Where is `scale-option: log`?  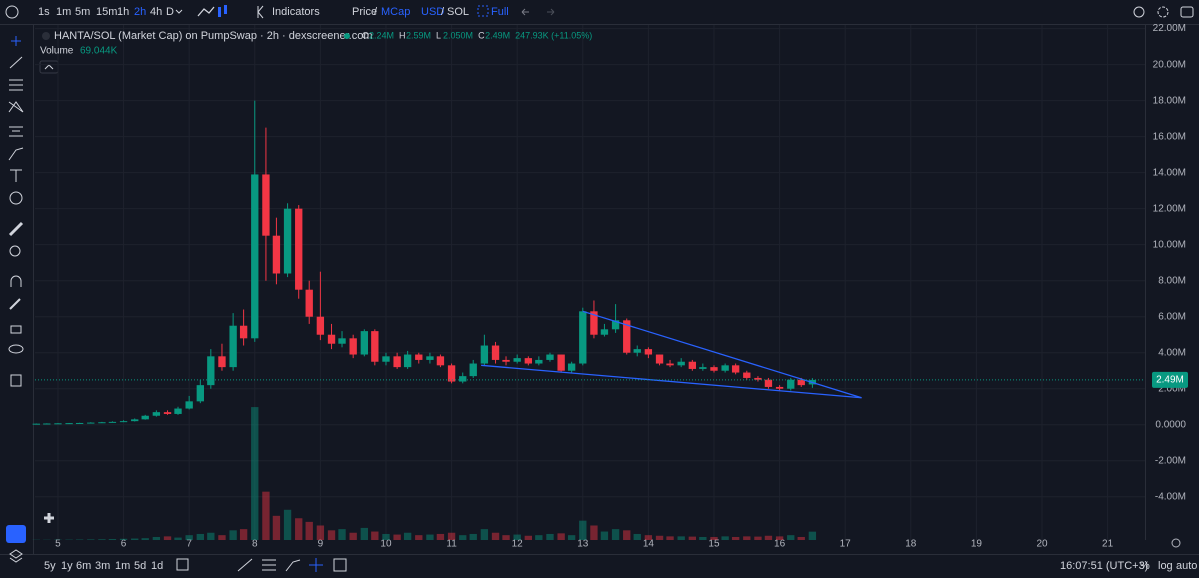
scale-option: log is located at coordinates (1165, 566).